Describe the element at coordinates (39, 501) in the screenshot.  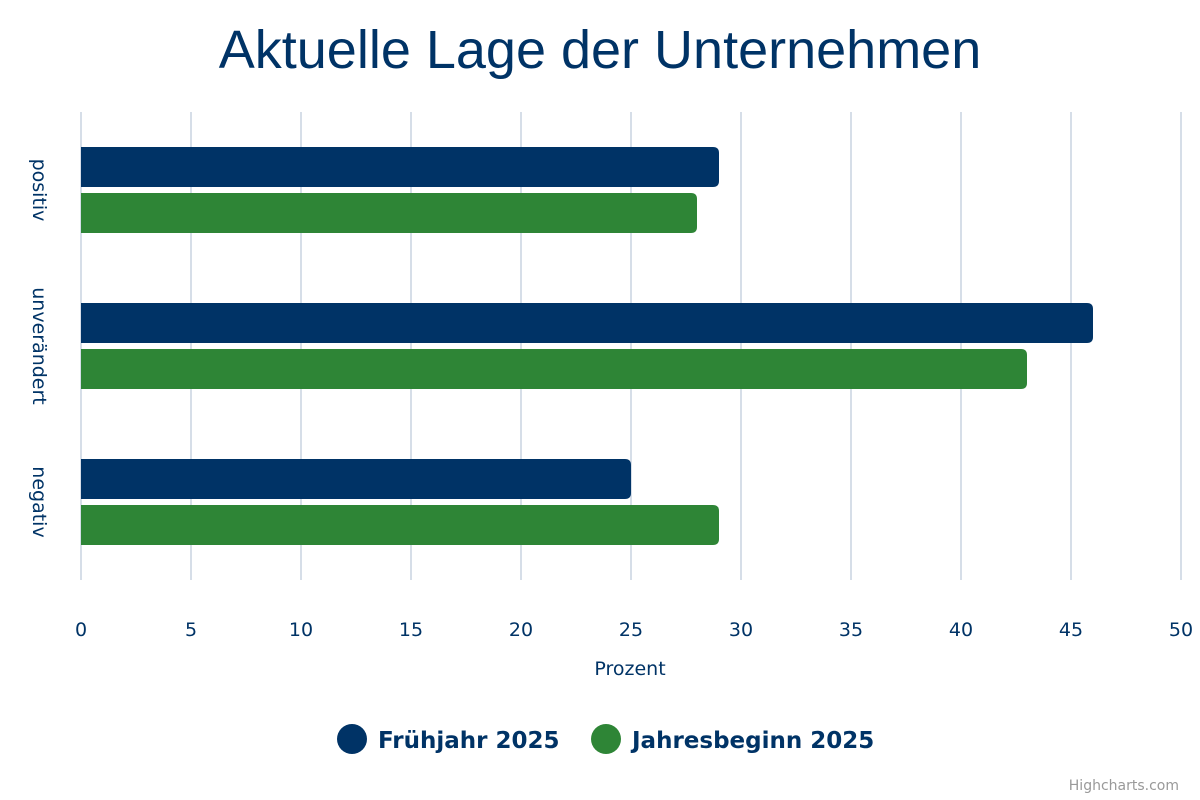
I see `category-label: negativ` at that location.